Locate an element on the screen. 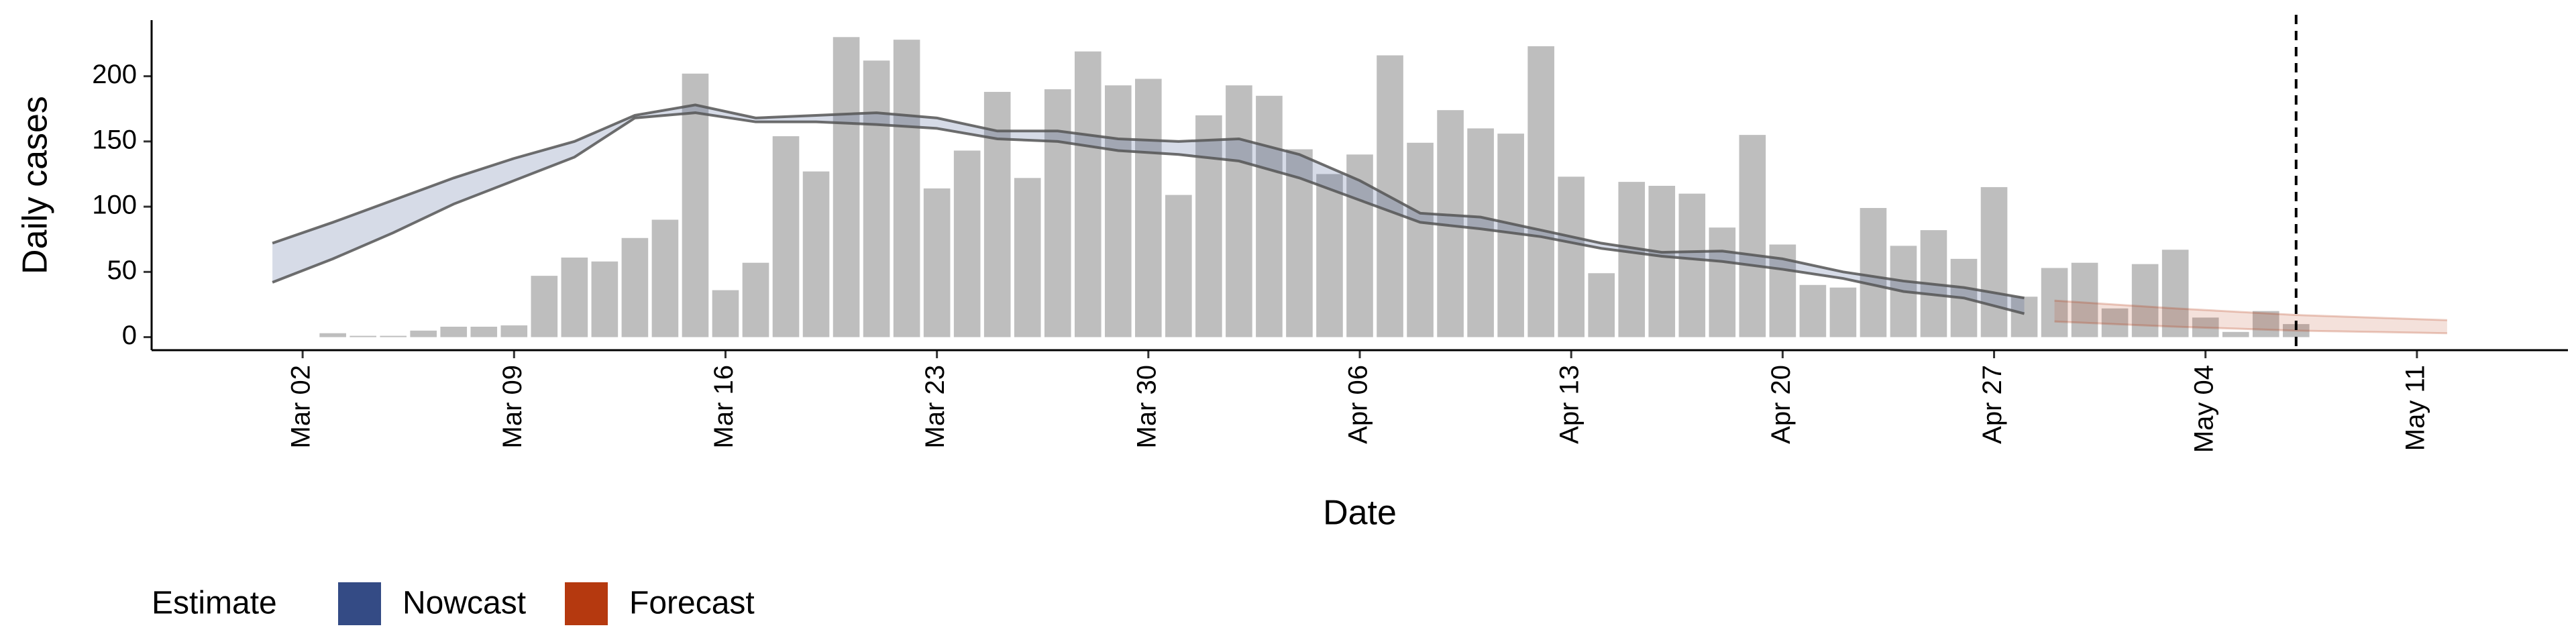  y-tick-label: 200 is located at coordinates (114, 74).